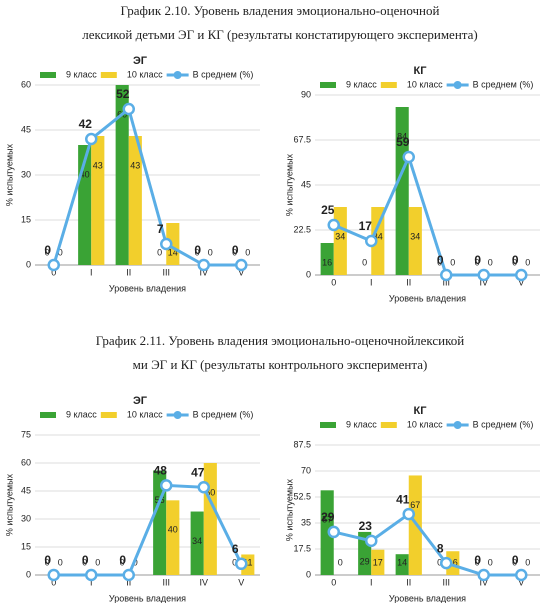  Describe the element at coordinates (26, 546) in the screenshot. I see `y-tick-label: 15` at that location.